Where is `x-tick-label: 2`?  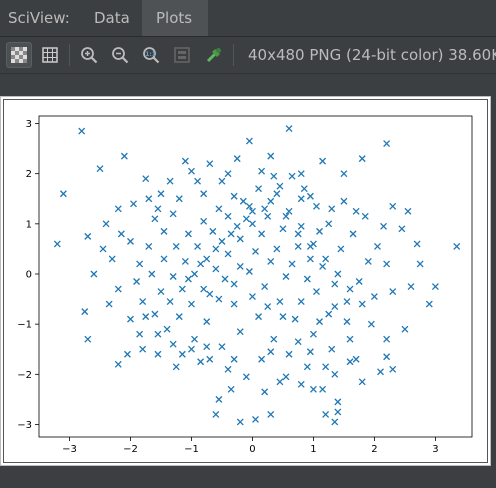 x-tick-label: 2 is located at coordinates (374, 449).